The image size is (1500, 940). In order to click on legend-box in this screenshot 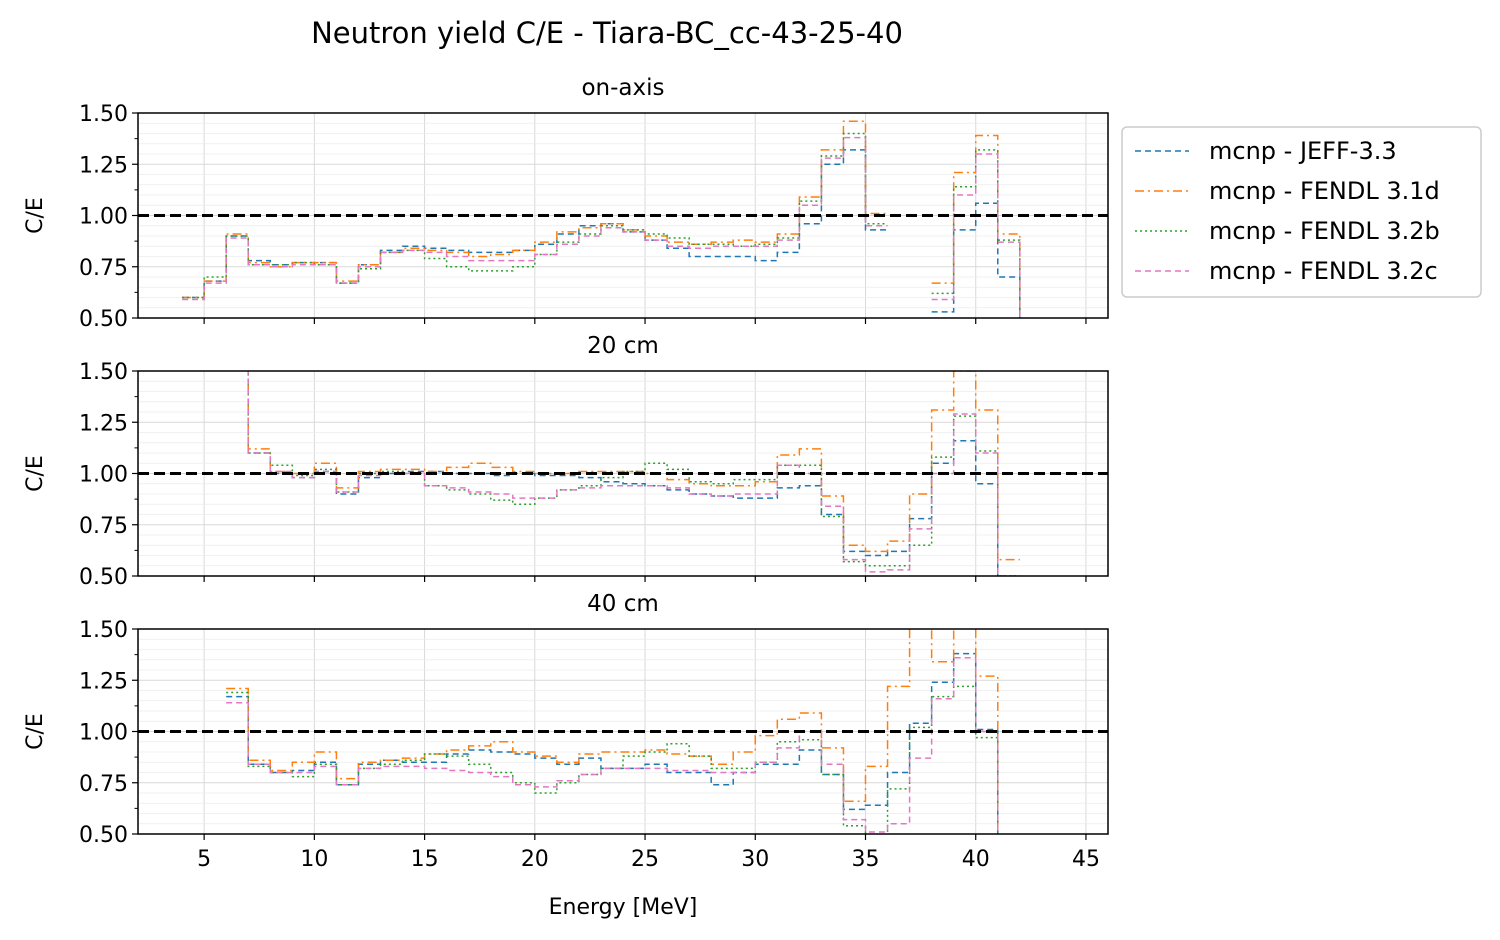, I will do `click(1301, 212)`.